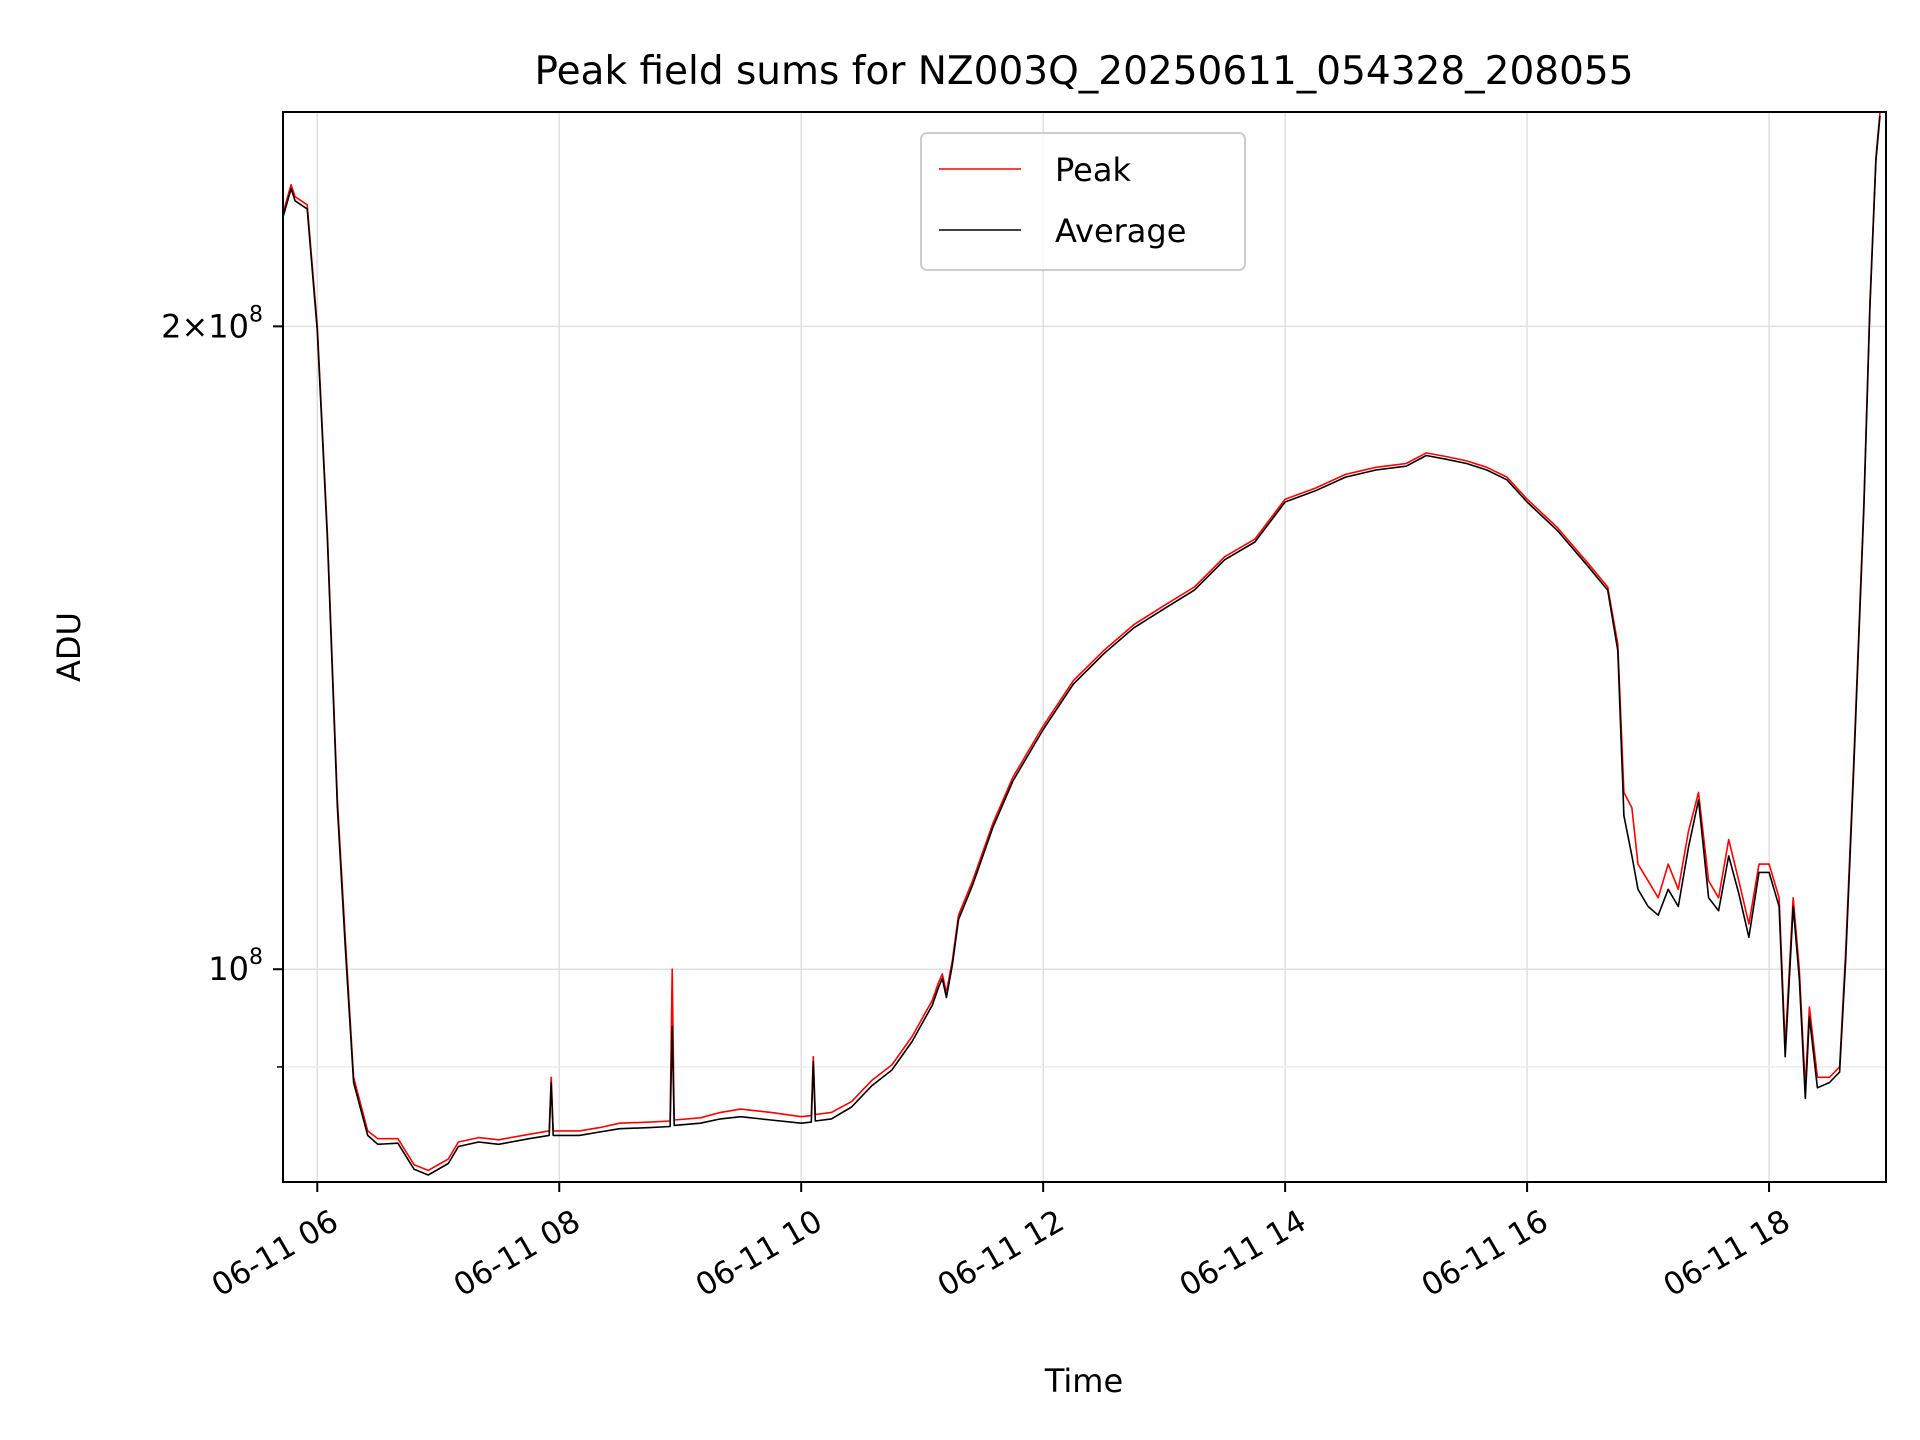 Image resolution: width=1920 pixels, height=1440 pixels. Describe the element at coordinates (1093, 170) in the screenshot. I see `legend-peak-label: Peak` at that location.